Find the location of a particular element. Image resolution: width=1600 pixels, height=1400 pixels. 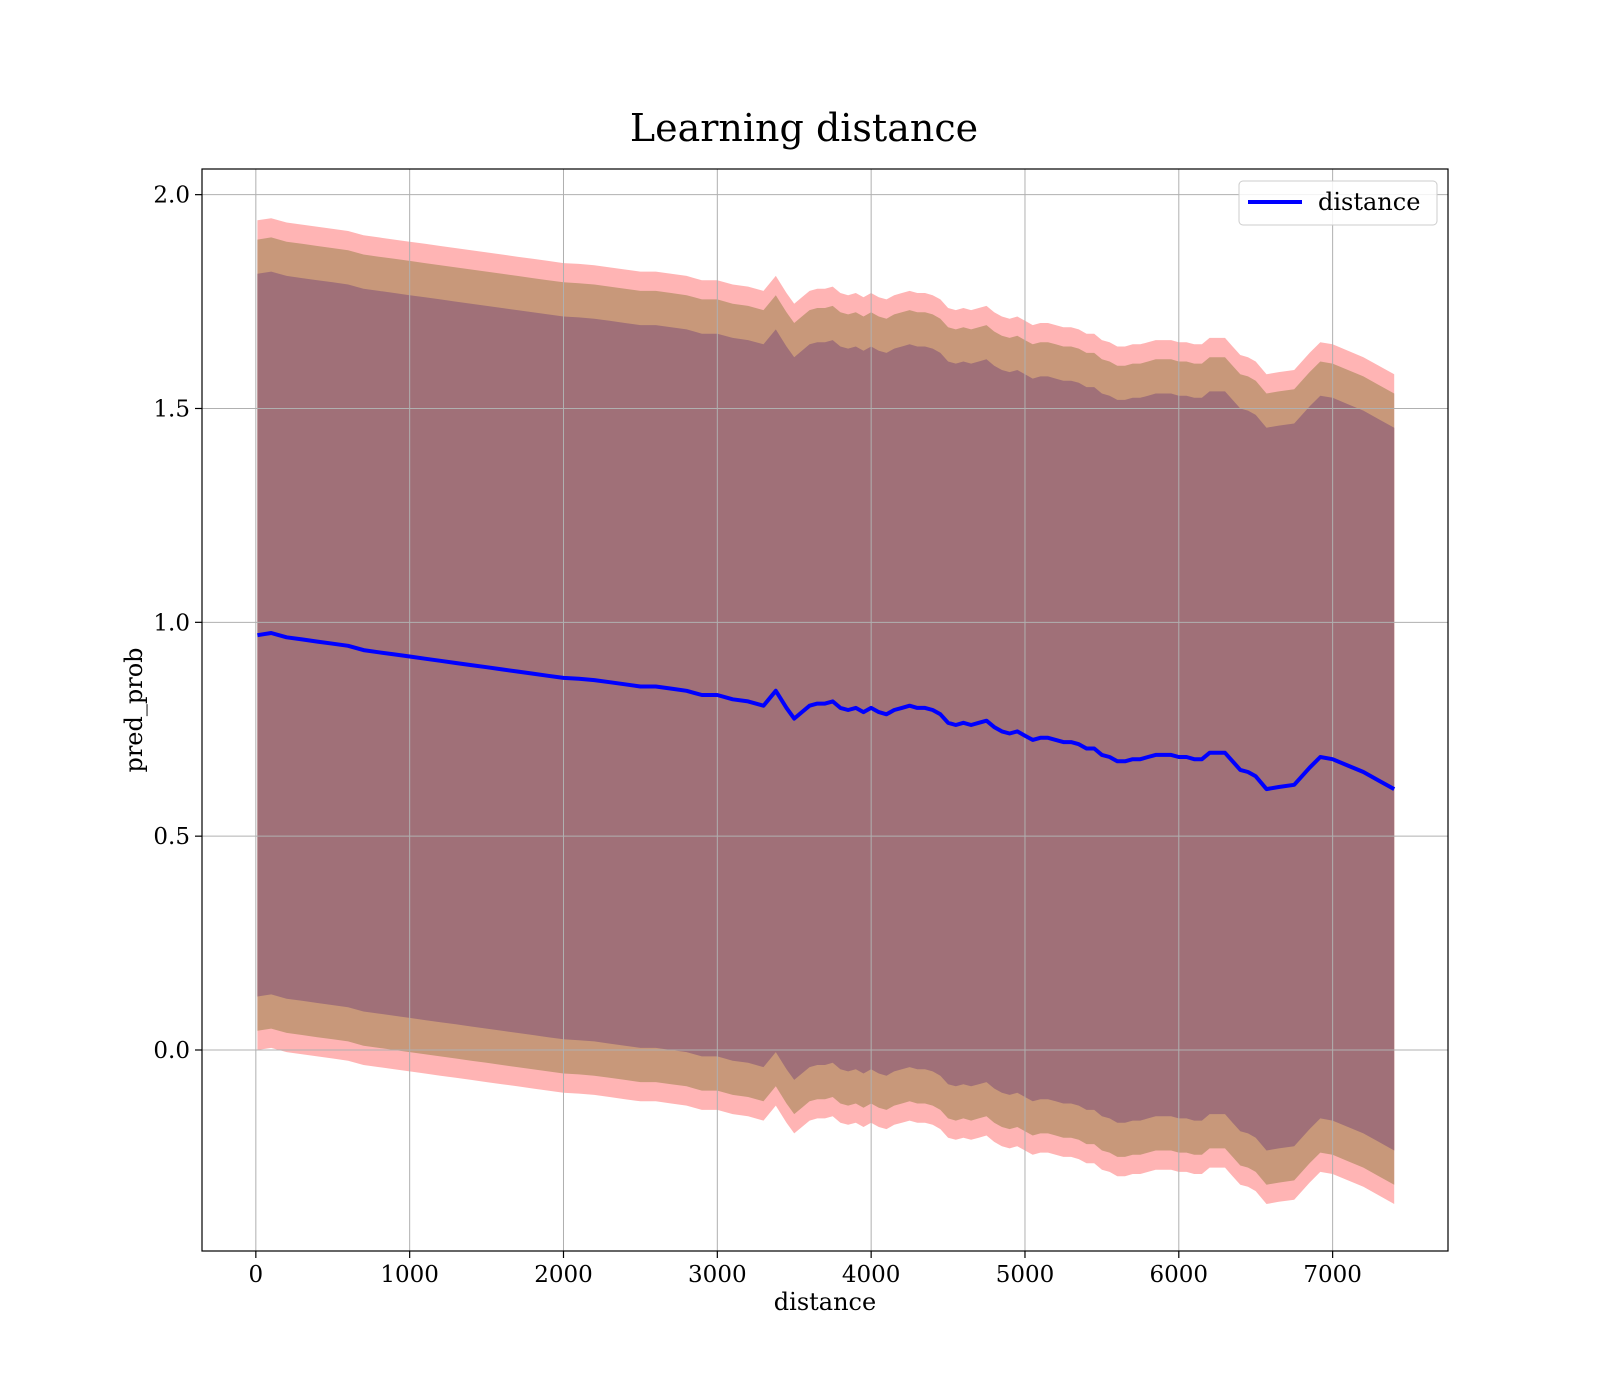

y-tick-label-3: 1.5 is located at coordinates (171, 409).